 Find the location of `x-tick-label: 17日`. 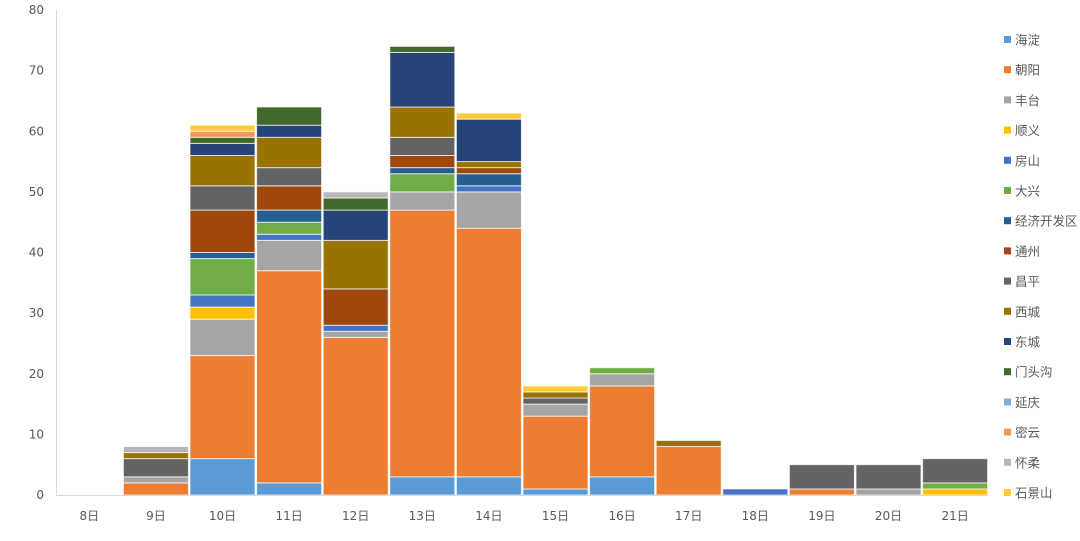

x-tick-label: 17日 is located at coordinates (688, 516).